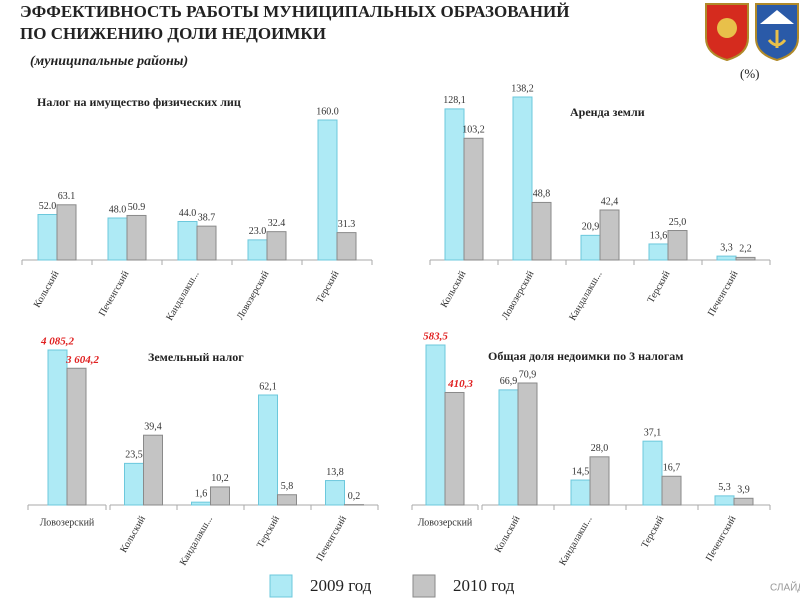 This screenshot has width=800, height=600. Describe the element at coordinates (109, 61) in the screenshot. I see `subtitle: (муниципальные районы)` at that location.